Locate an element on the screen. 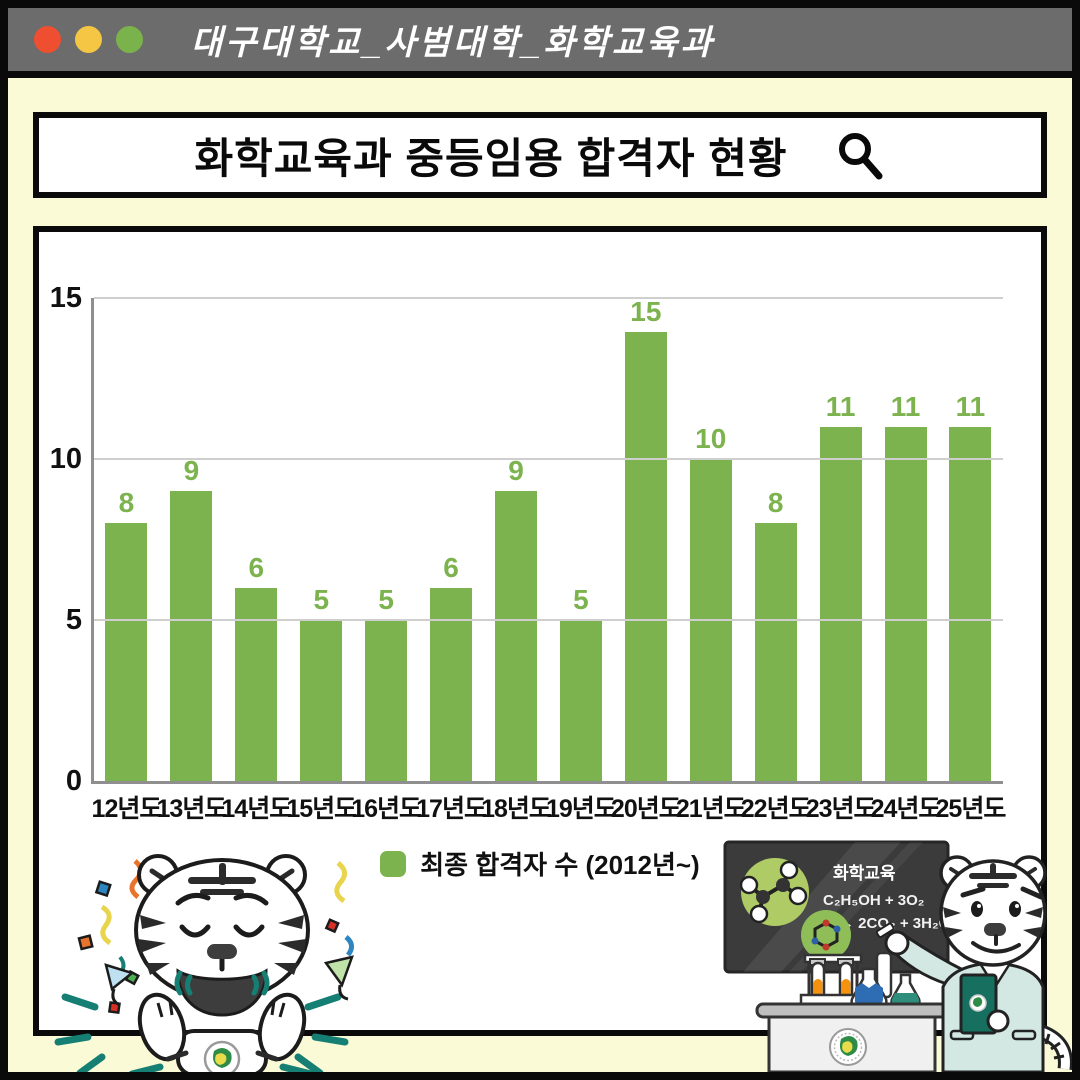  search-icon is located at coordinates (860, 155).